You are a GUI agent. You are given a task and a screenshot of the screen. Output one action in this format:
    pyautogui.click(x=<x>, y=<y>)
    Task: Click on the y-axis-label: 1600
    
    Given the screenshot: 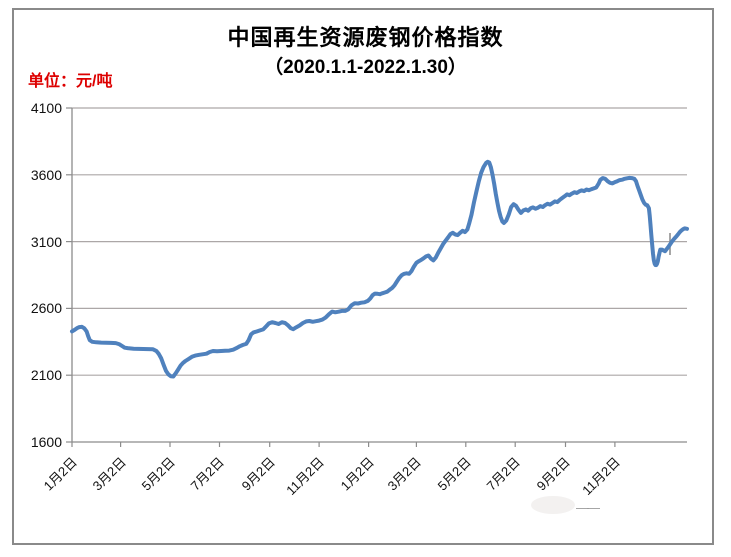 What is the action you would take?
    pyautogui.click(x=46, y=442)
    